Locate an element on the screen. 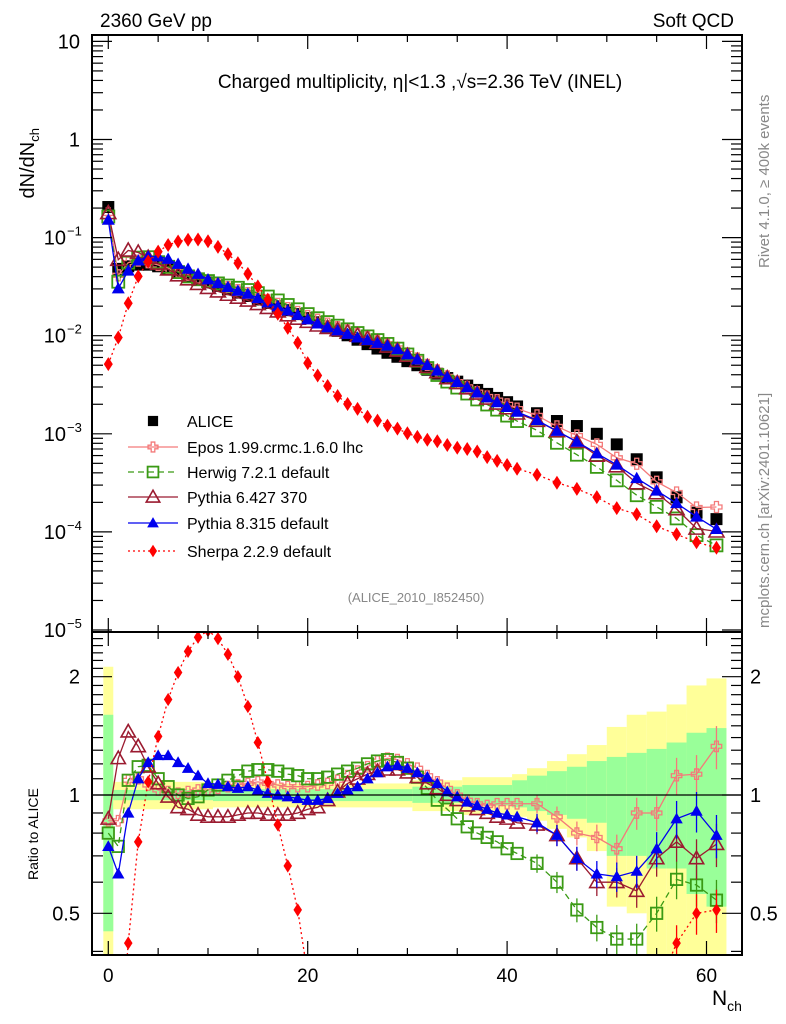  legend-entry: Pythia 6.427 370 is located at coordinates (217, 497).